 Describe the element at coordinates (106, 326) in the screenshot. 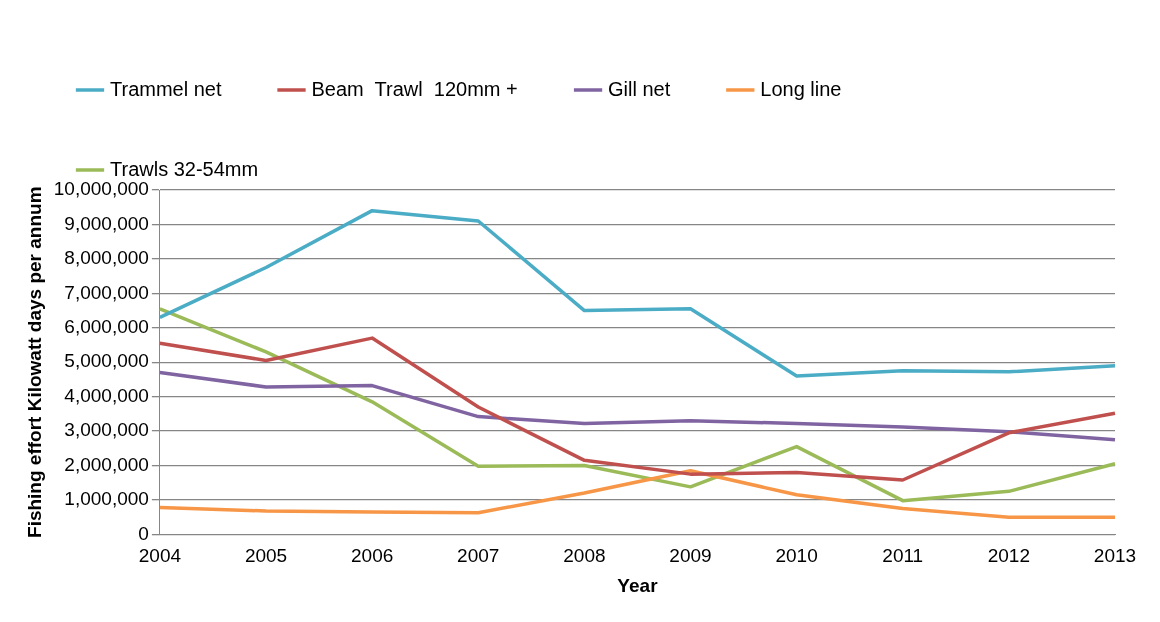

I see `y-tick-label: 6,000,000` at that location.